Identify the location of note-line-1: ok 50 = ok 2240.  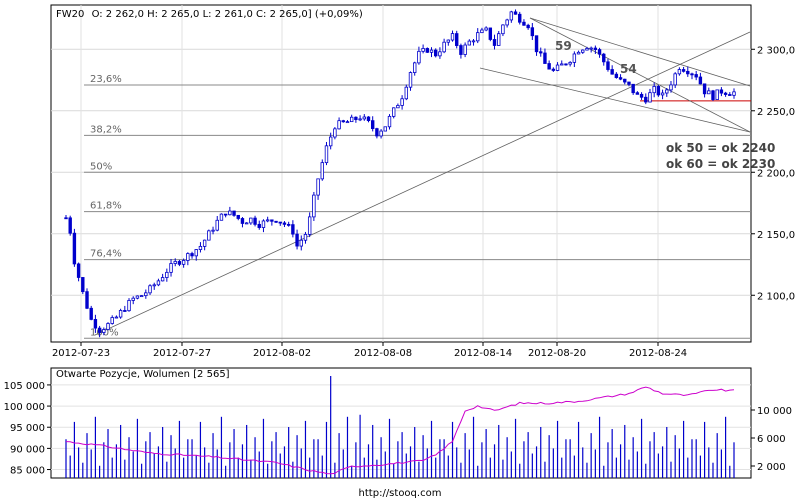
(720, 148).